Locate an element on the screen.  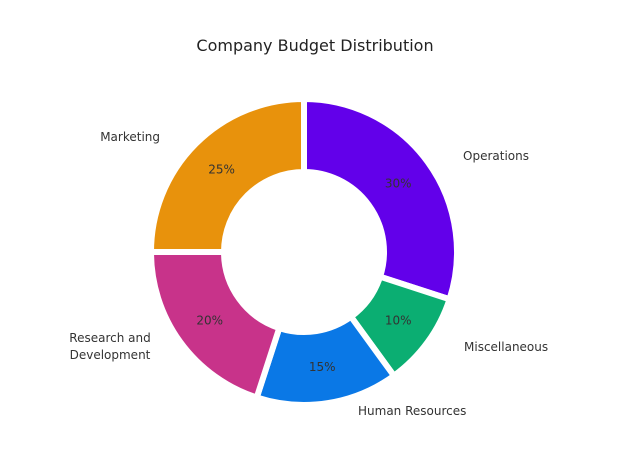
slice-value-label: 25% is located at coordinates (221, 170).